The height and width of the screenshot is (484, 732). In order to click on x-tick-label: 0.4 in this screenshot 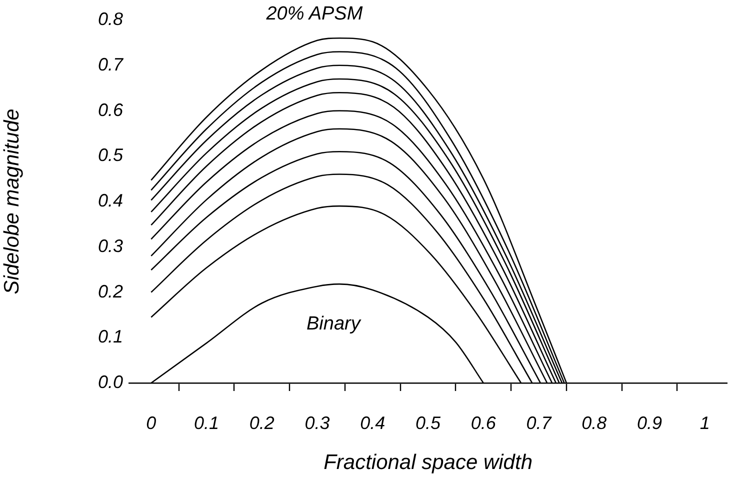, I will do `click(373, 422)`.